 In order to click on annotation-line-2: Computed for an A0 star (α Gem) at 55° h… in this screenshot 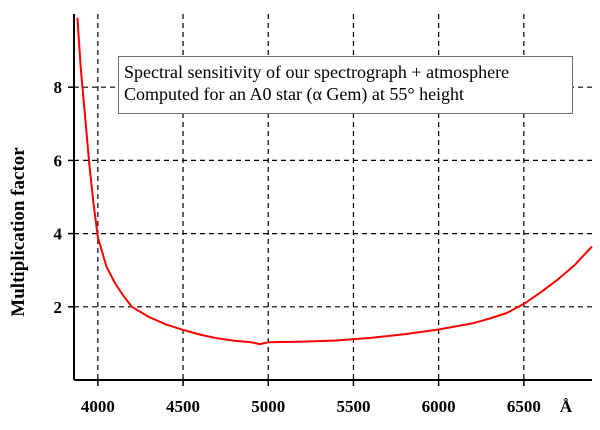, I will do `click(294, 94)`.